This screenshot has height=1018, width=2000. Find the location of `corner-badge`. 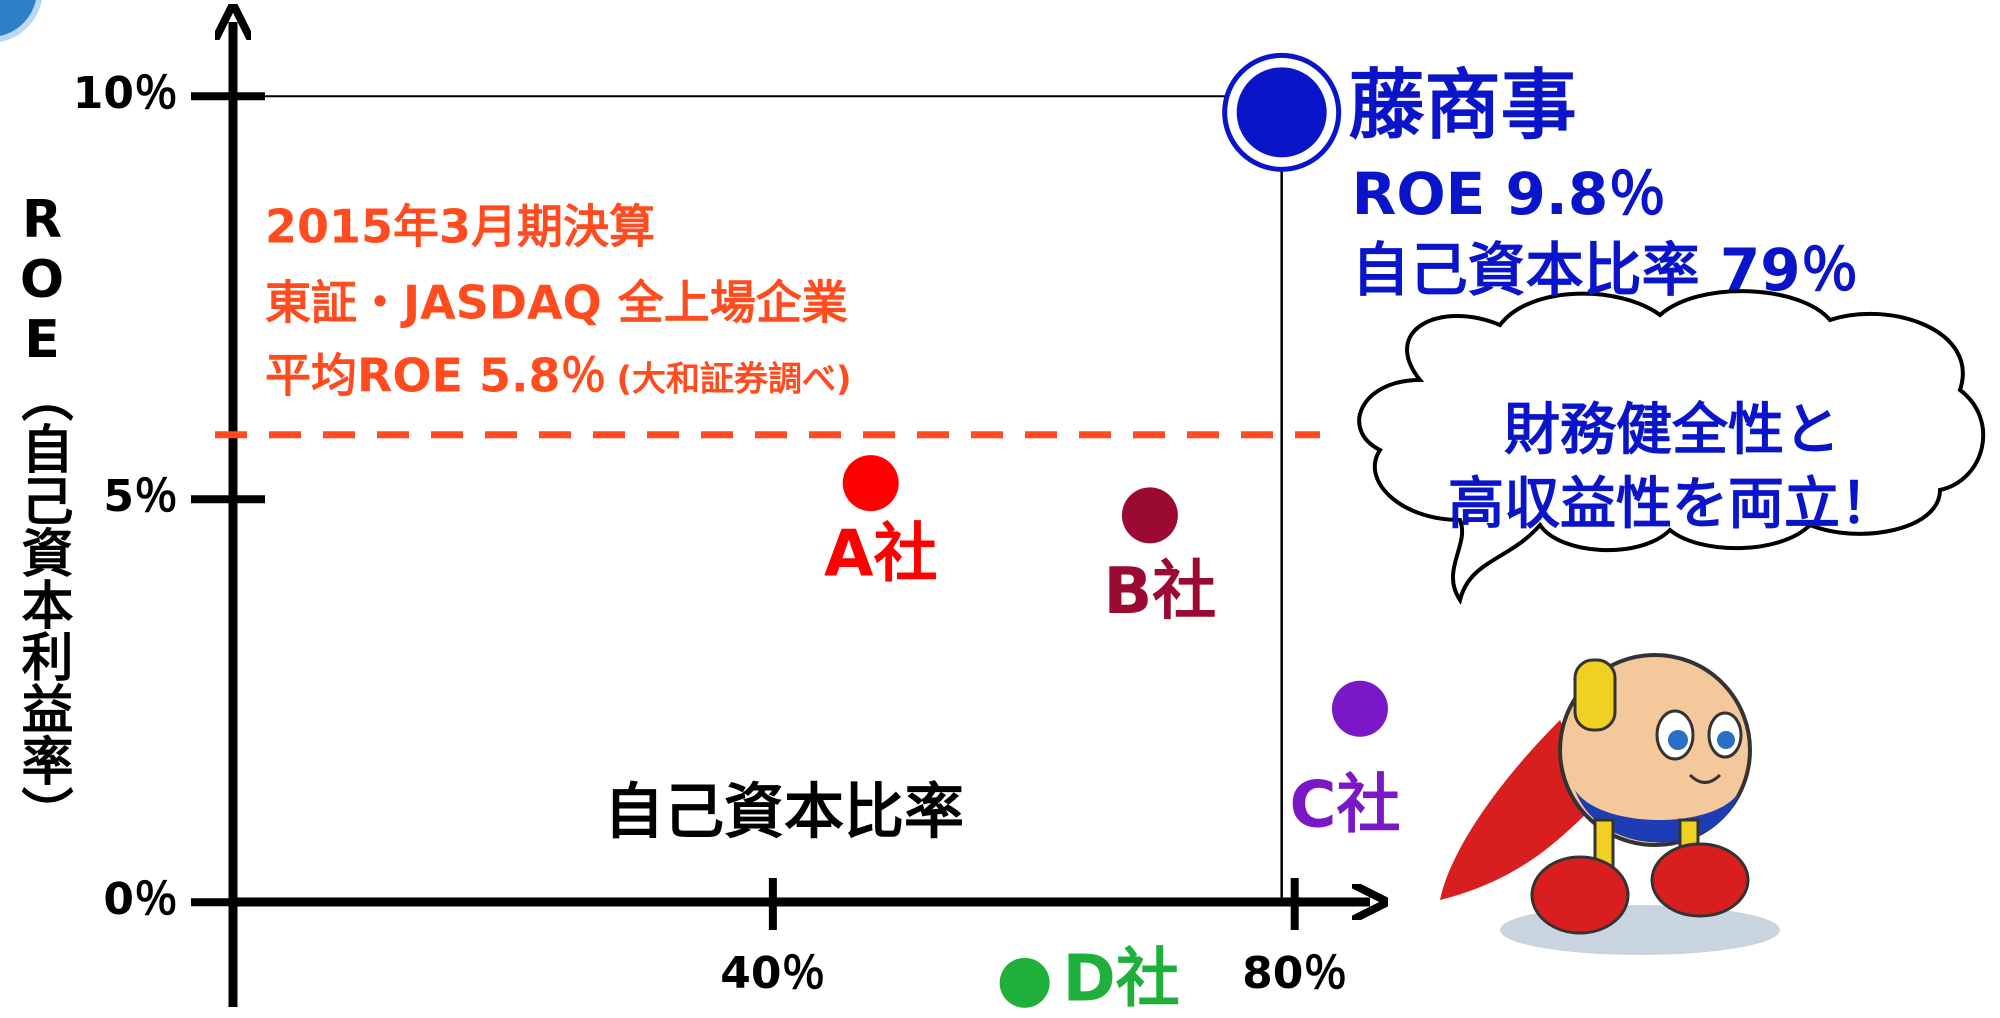

corner-badge is located at coordinates (21, 21).